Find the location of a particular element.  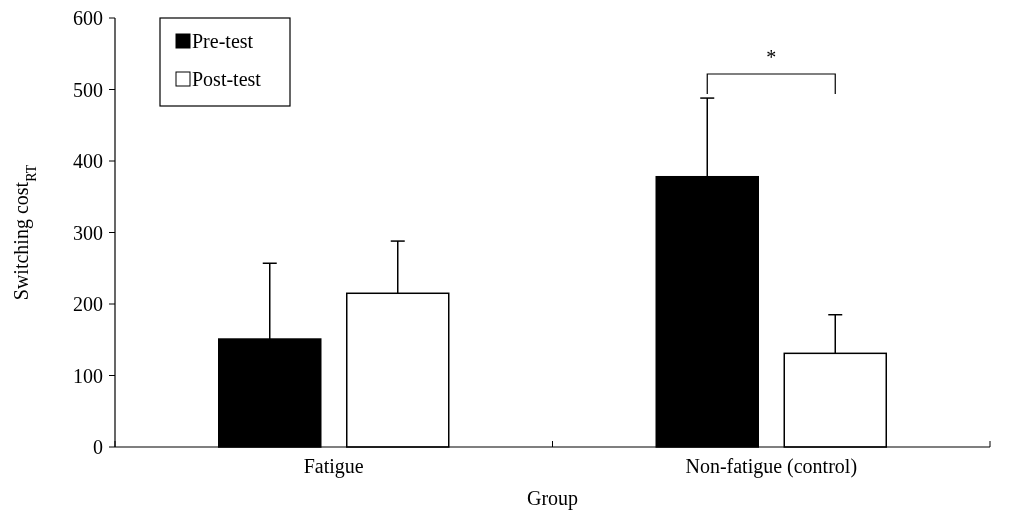

legend-label: Post-test is located at coordinates (227, 79).